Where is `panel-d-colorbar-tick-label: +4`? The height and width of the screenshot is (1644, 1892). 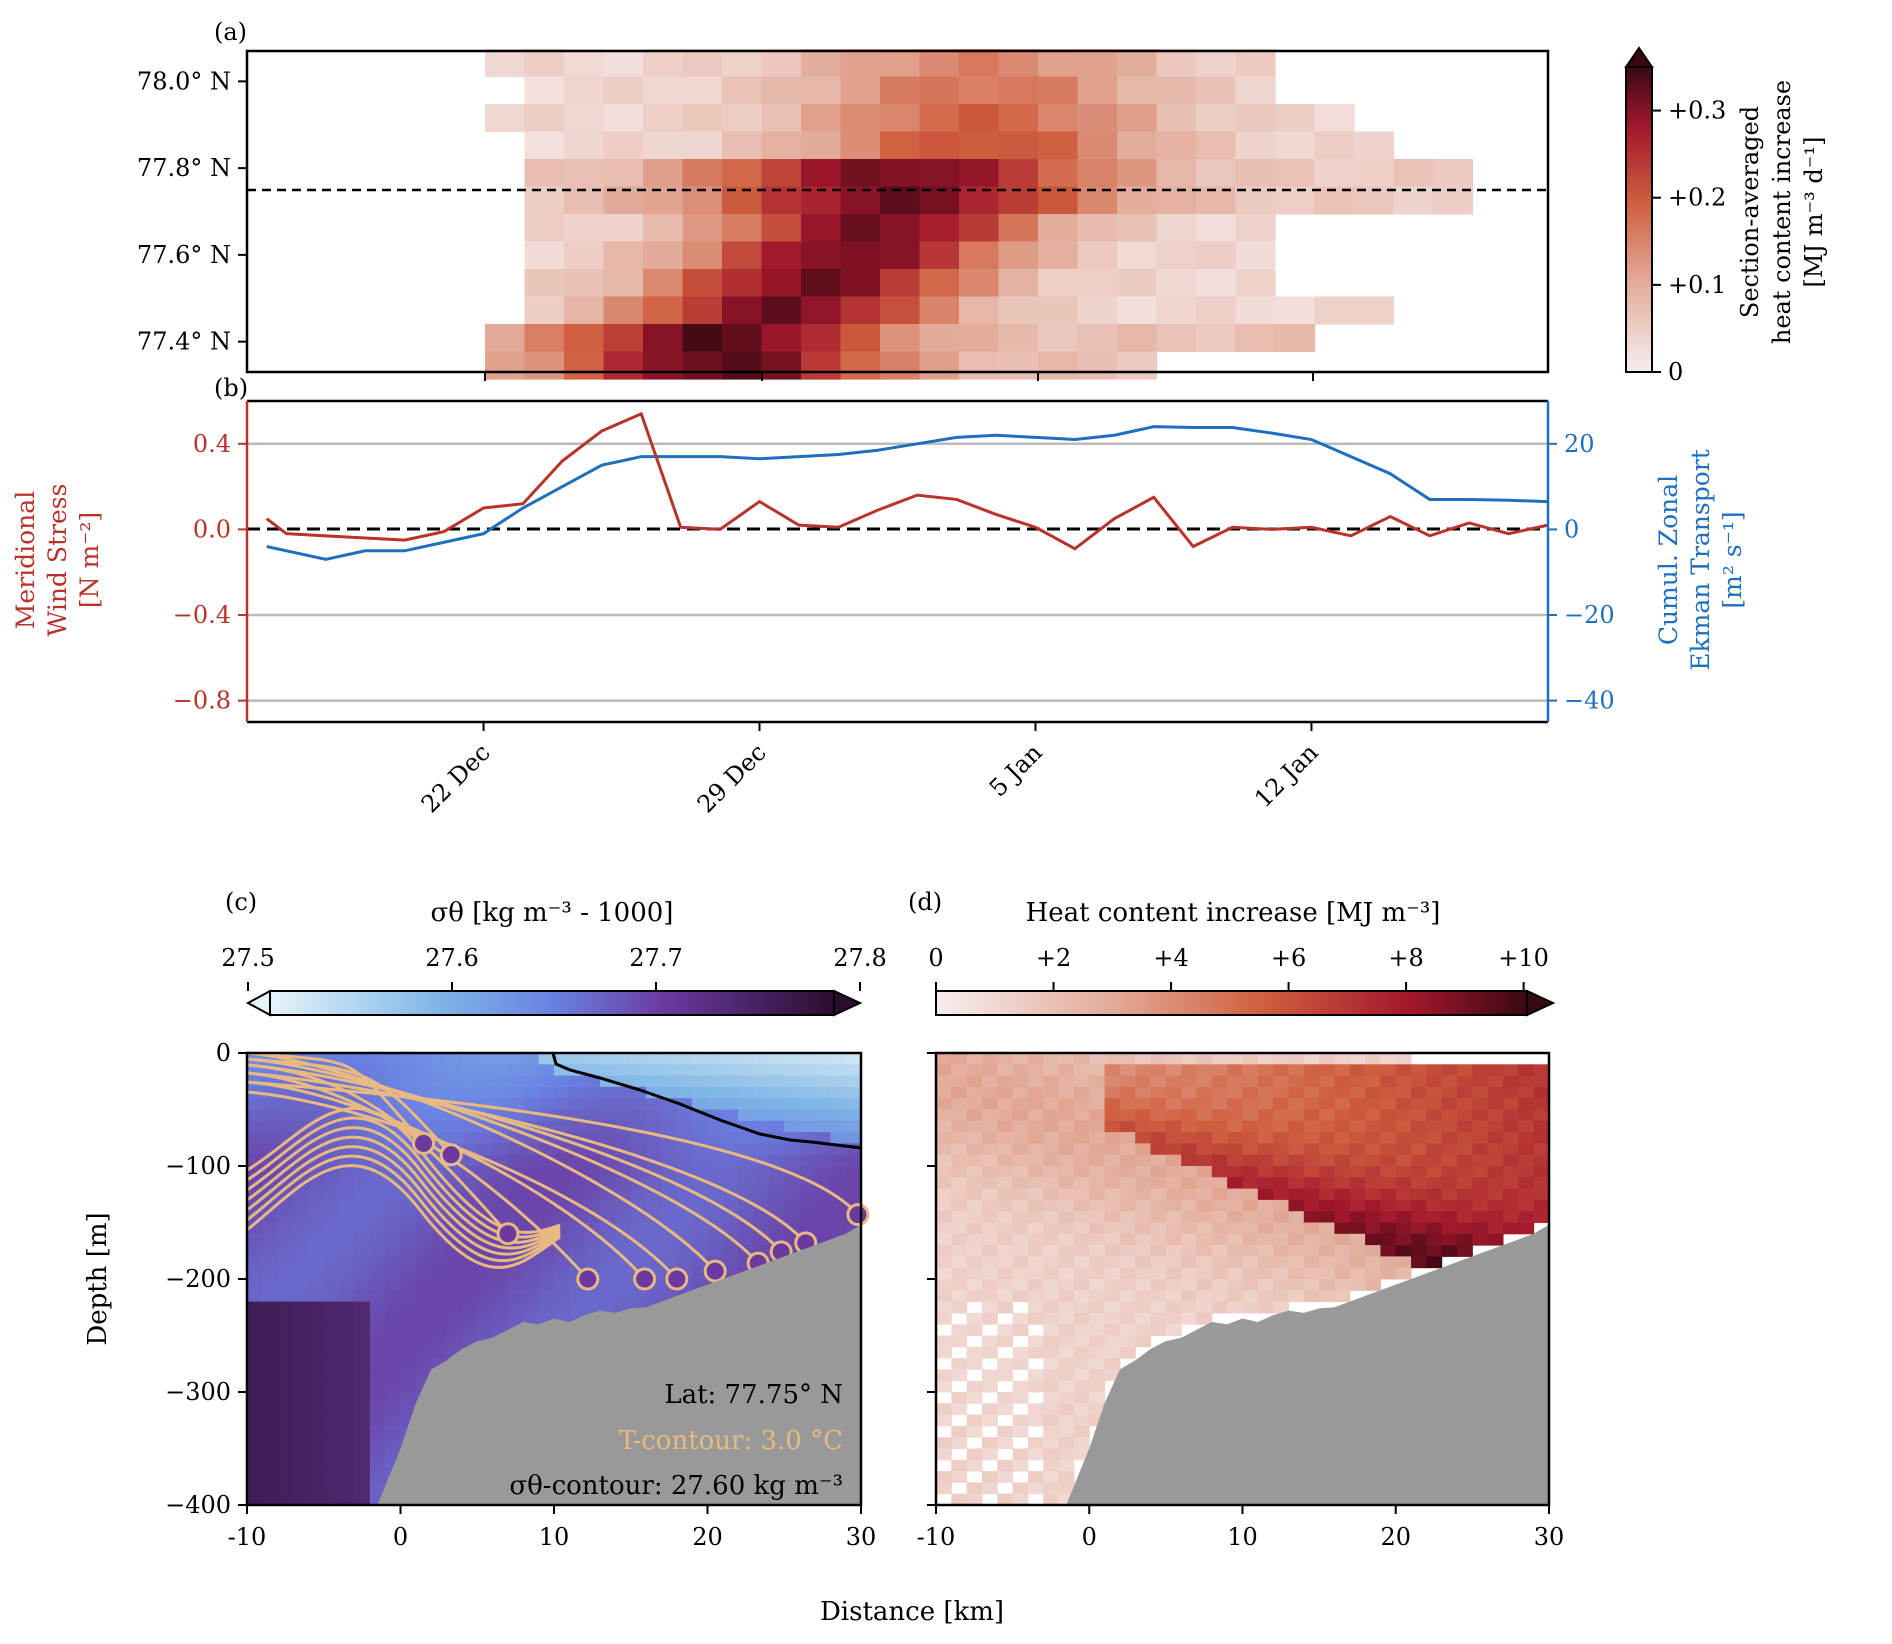 panel-d-colorbar-tick-label: +4 is located at coordinates (1170, 958).